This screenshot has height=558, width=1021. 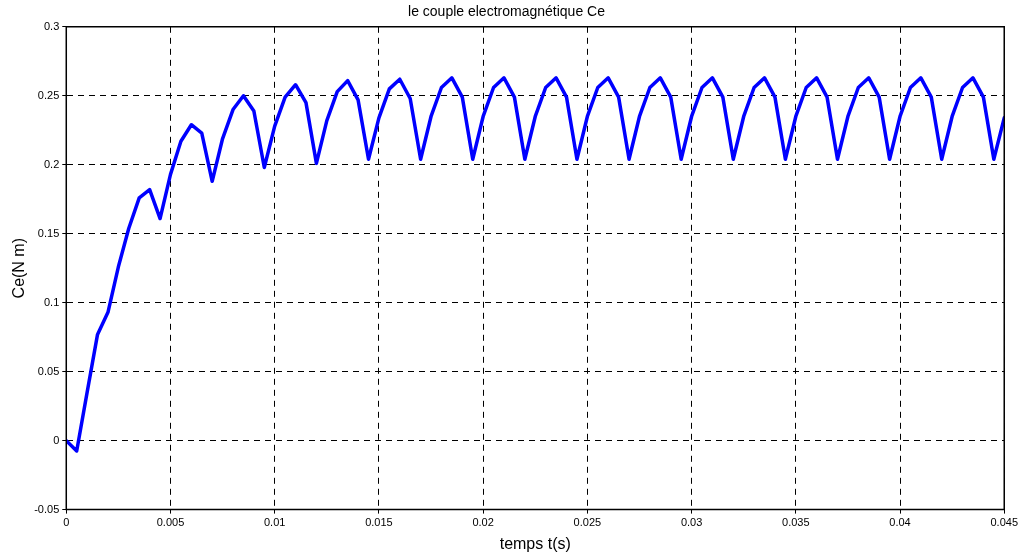 I want to click on x-tick-label: 0.01, so click(x=275, y=522).